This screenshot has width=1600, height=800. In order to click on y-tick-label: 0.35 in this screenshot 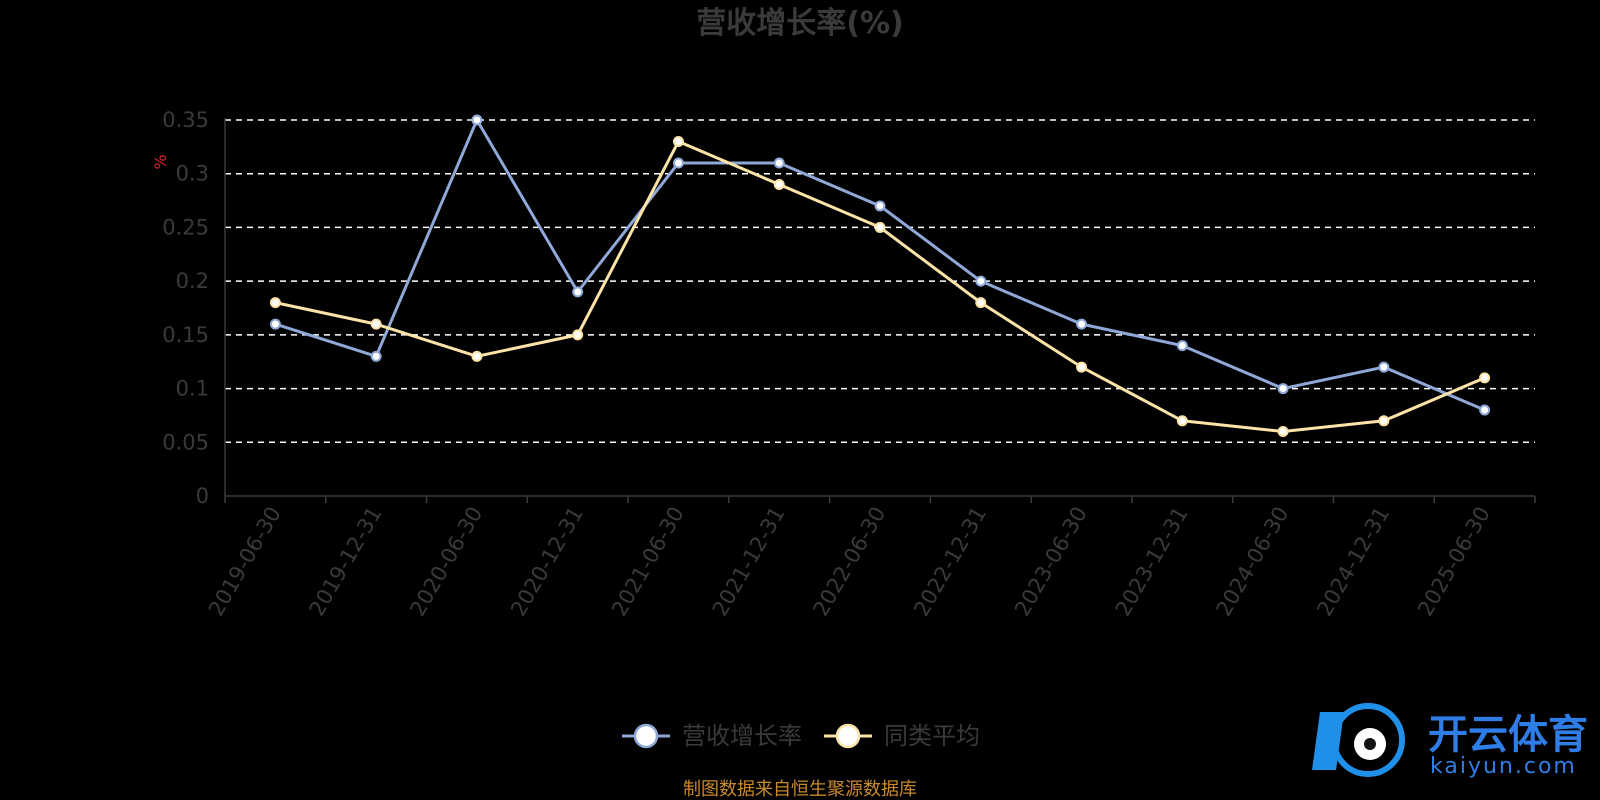, I will do `click(185, 120)`.